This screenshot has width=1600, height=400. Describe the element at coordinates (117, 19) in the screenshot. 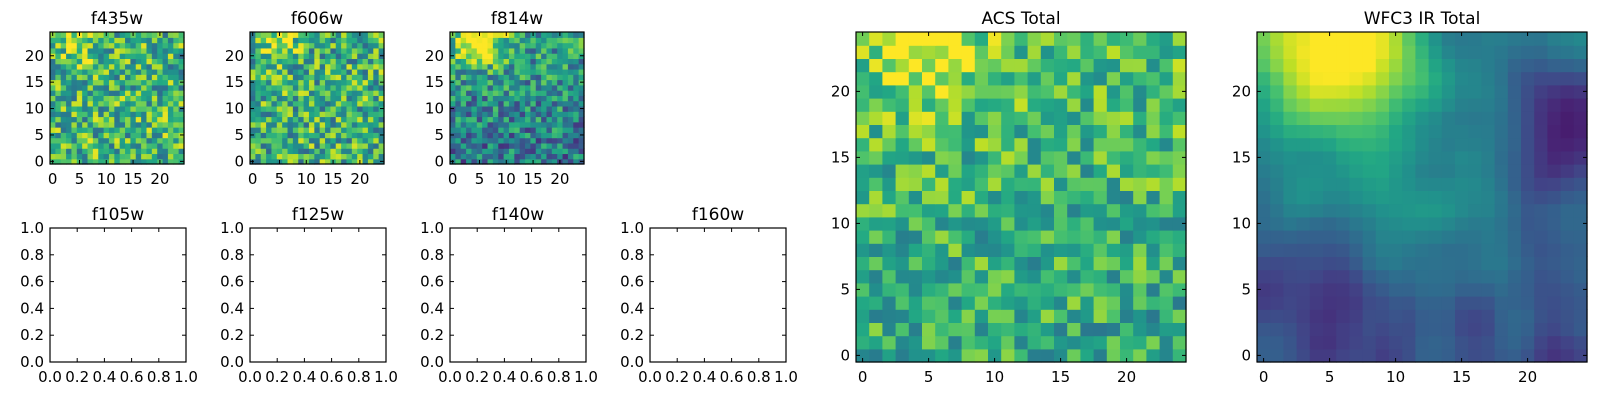

I see `panel-title: f435w` at that location.